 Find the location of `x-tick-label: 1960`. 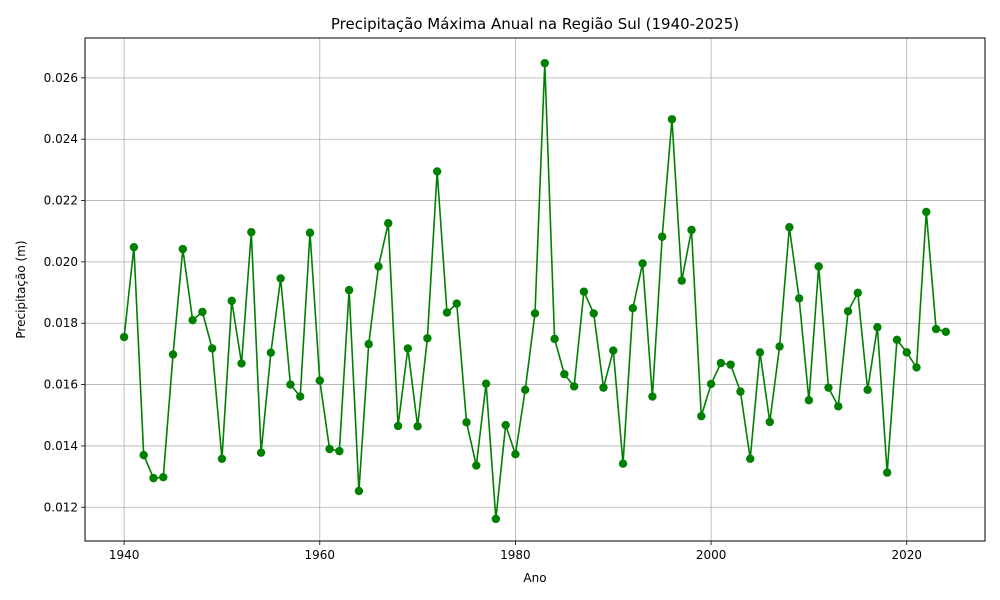

x-tick-label: 1960 is located at coordinates (320, 555).